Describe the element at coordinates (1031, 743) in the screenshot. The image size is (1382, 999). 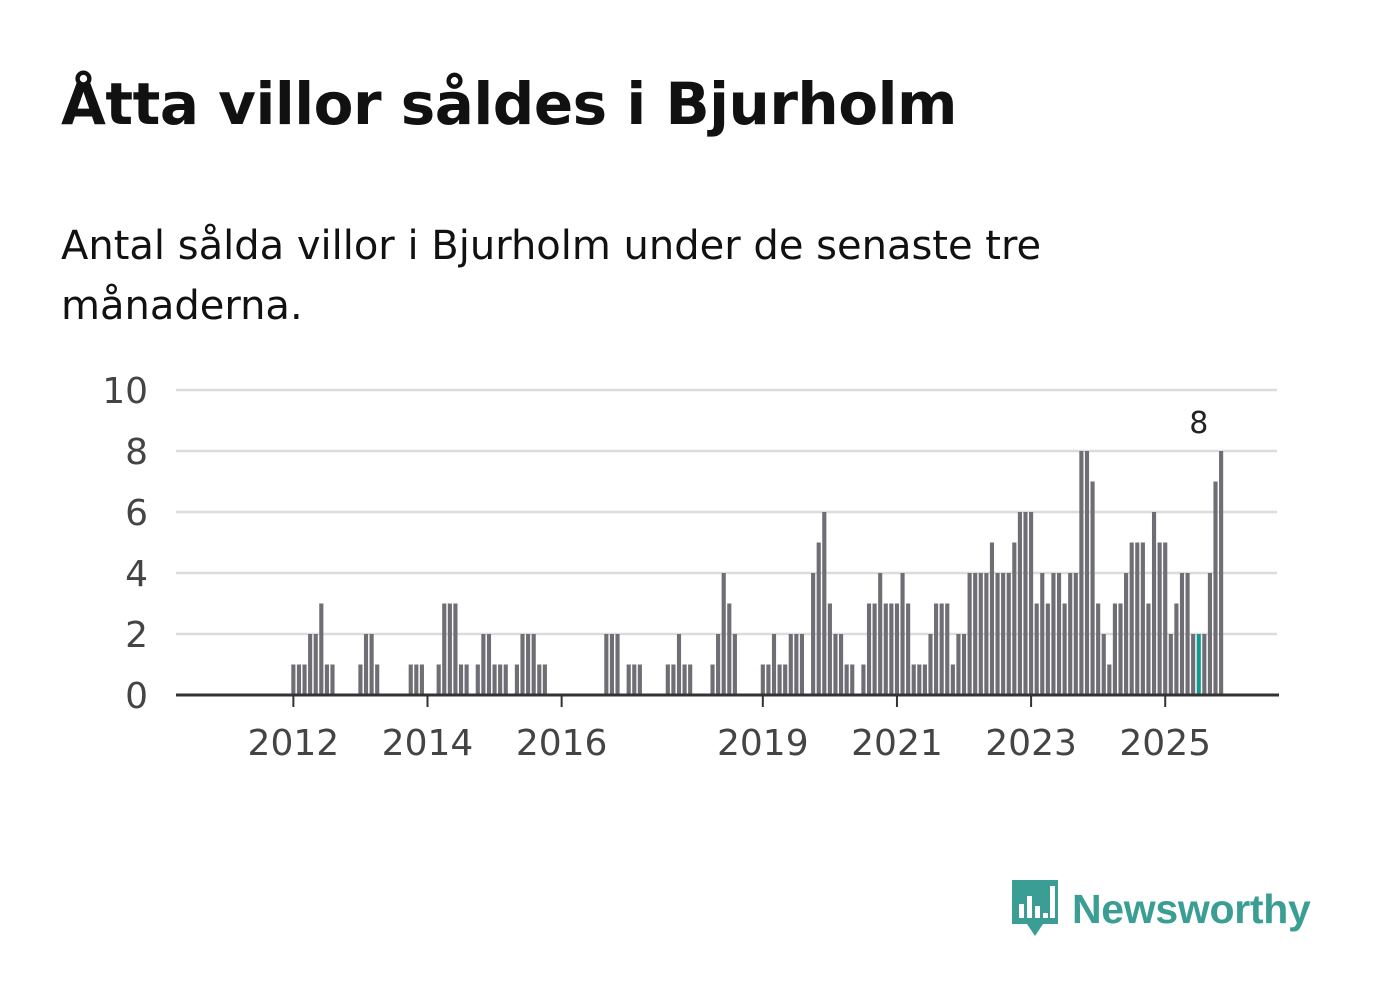
I see `x-tick-label: 2023` at that location.